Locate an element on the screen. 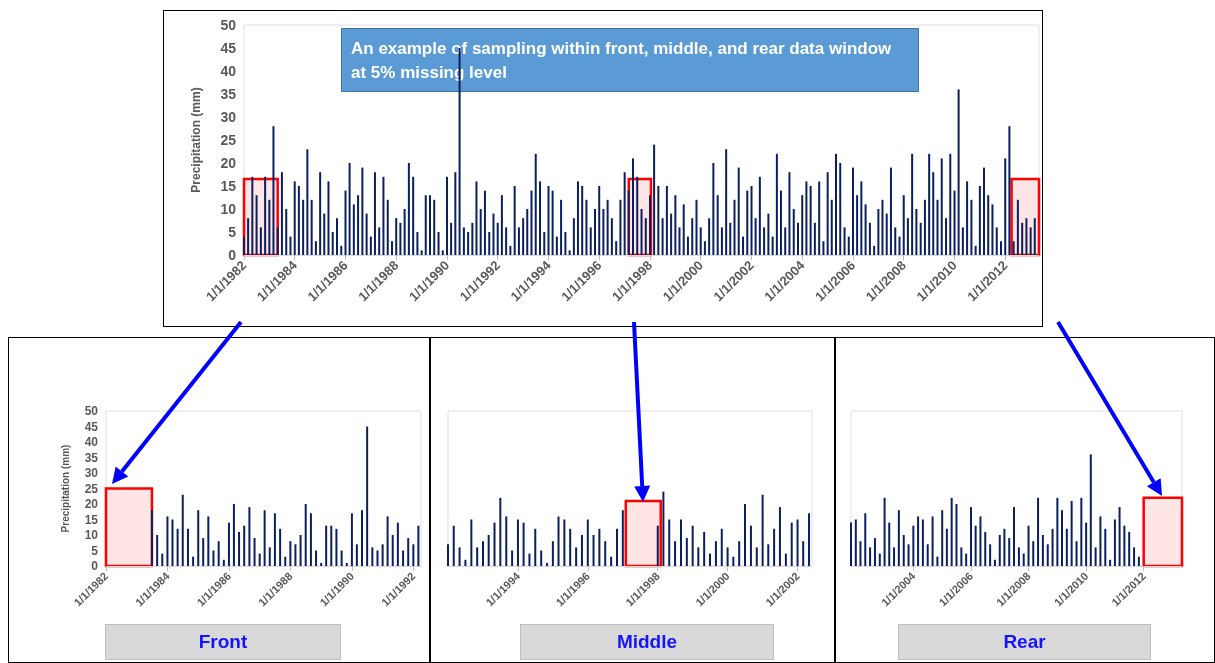  y-tick-label: 20 is located at coordinates (228, 163).